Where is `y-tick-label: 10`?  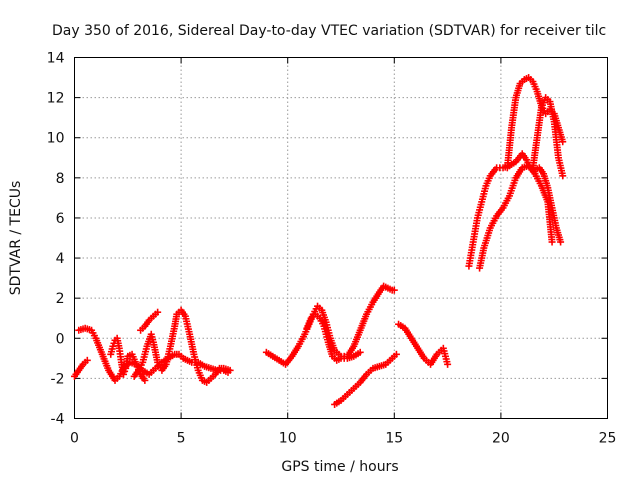
y-tick-label: 10 is located at coordinates (56, 139).